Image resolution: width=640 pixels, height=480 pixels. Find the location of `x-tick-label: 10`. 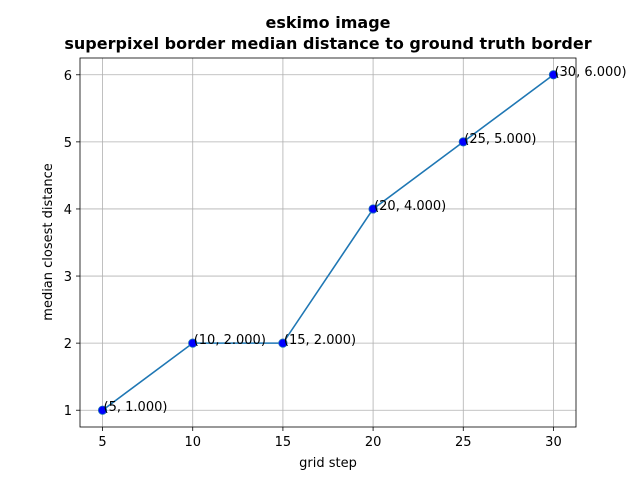

x-tick-label: 10 is located at coordinates (192, 442).